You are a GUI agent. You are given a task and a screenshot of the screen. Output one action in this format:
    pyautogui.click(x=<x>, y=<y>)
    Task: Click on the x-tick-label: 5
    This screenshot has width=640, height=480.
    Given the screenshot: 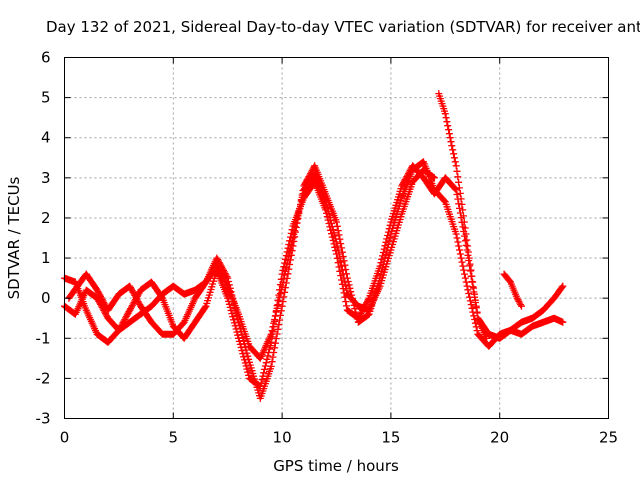 What is the action you would take?
    pyautogui.click(x=174, y=438)
    